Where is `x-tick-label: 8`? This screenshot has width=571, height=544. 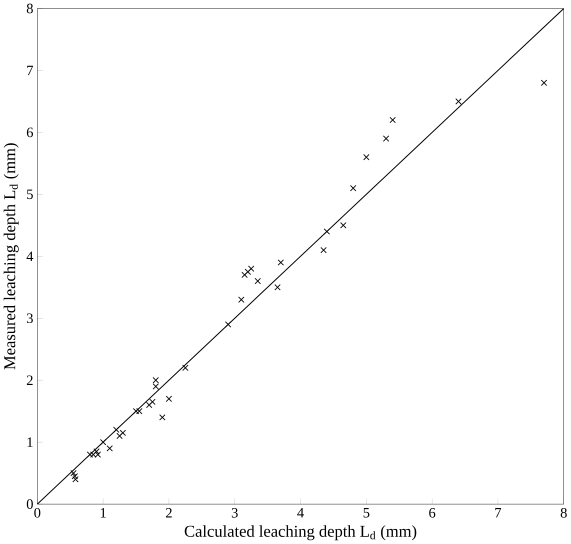
x-tick-label: 8 is located at coordinates (563, 513).